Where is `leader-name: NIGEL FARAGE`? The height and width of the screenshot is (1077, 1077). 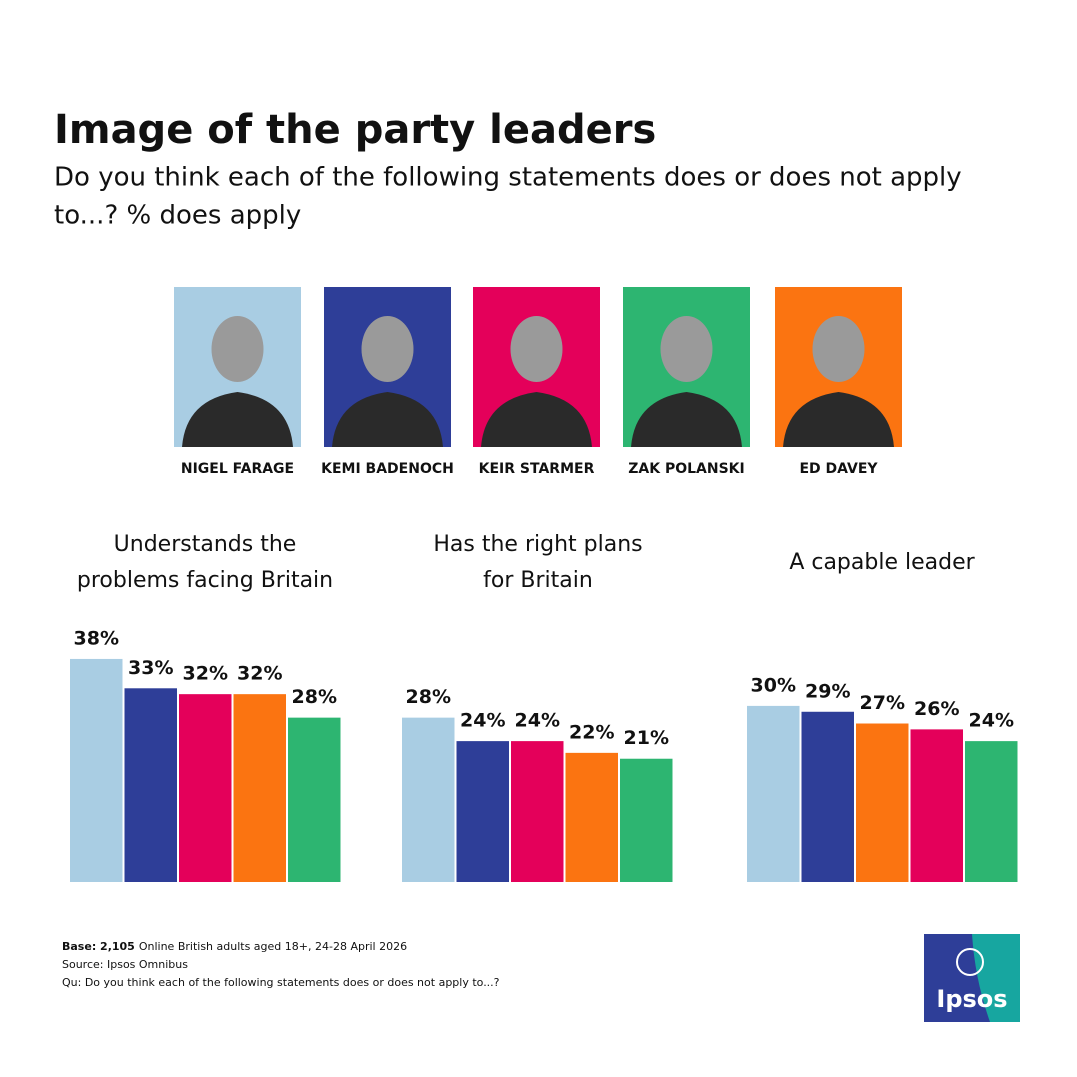 leader-name: NIGEL FARAGE is located at coordinates (237, 469).